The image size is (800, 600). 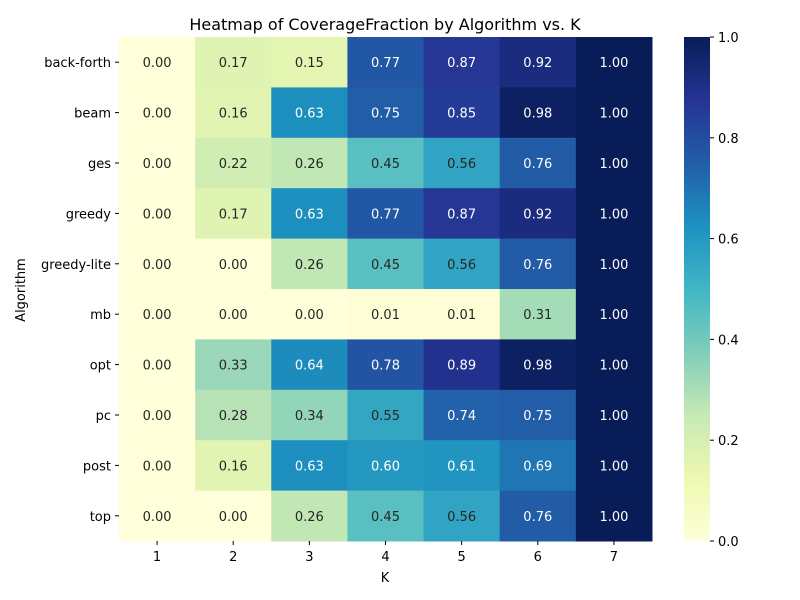 What do you see at coordinates (233, 557) in the screenshot?
I see `x-tick-label: 2` at bounding box center [233, 557].